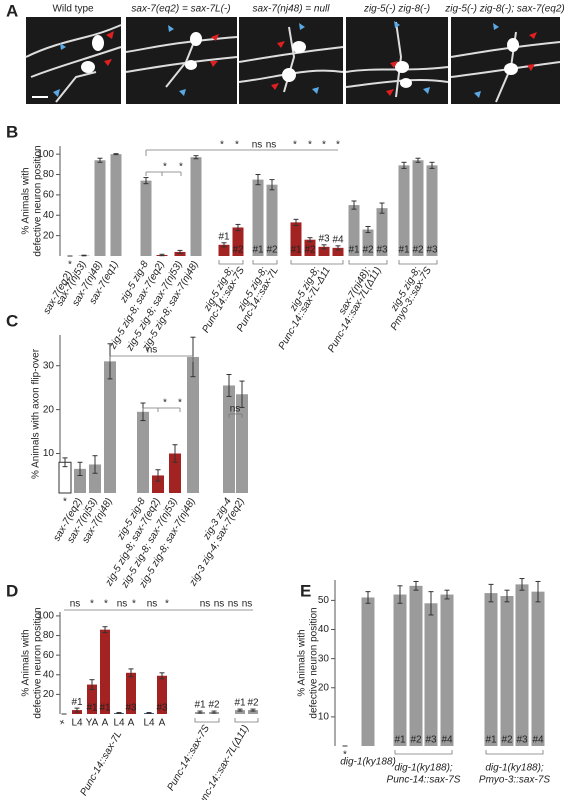 The height and width of the screenshot is (800, 567). Describe the element at coordinates (292, 9) in the screenshot. I see `image-title: sax-7(nj48) = null` at that location.